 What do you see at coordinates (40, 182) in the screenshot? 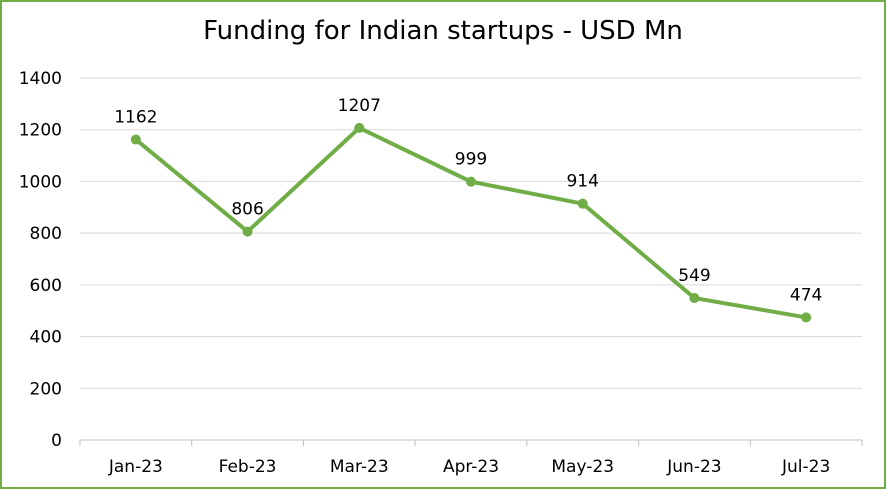
I see `y-tick-label-1000: 1000` at bounding box center [40, 182].